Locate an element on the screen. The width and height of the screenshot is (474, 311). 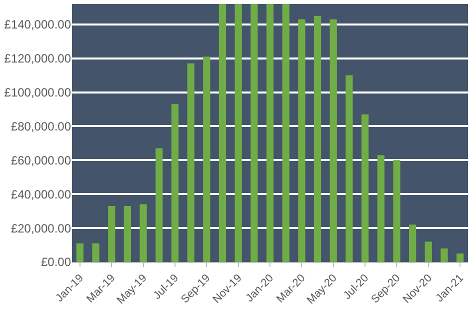
y-tick-label: £120,000.00 is located at coordinates (38, 59).